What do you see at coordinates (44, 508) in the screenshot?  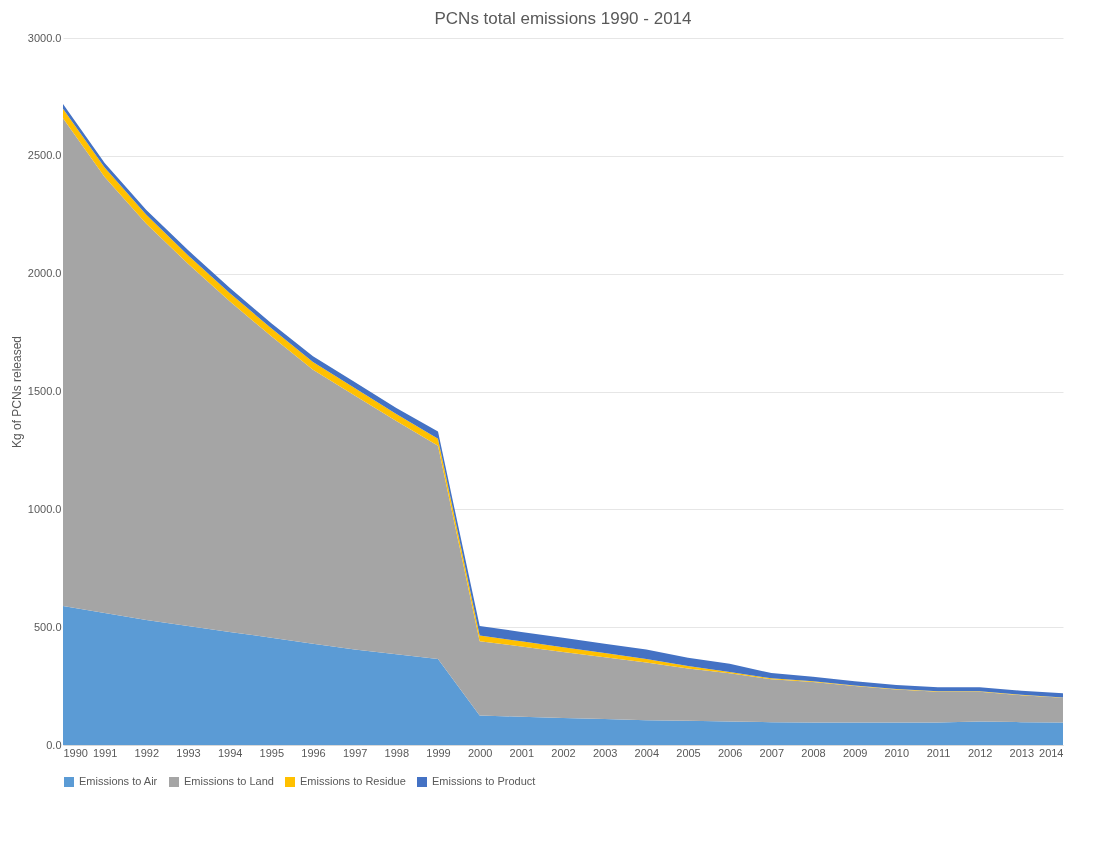 I see `y-tick-label: 1000.0` at bounding box center [44, 508].